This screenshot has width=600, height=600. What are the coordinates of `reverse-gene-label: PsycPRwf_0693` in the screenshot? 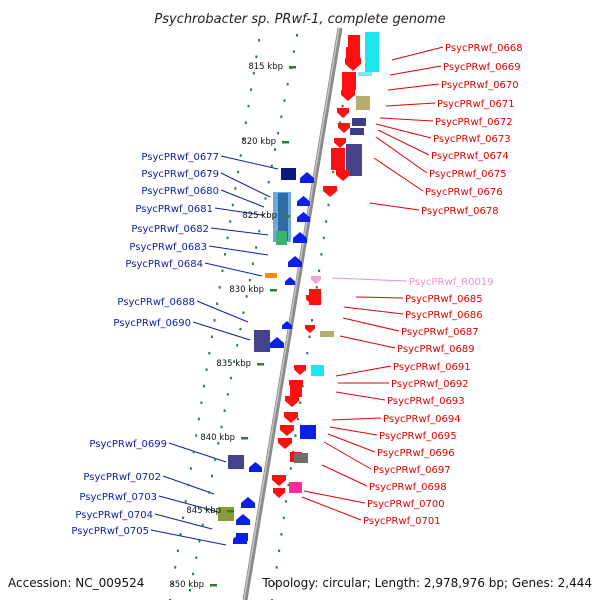 It's located at (426, 401).